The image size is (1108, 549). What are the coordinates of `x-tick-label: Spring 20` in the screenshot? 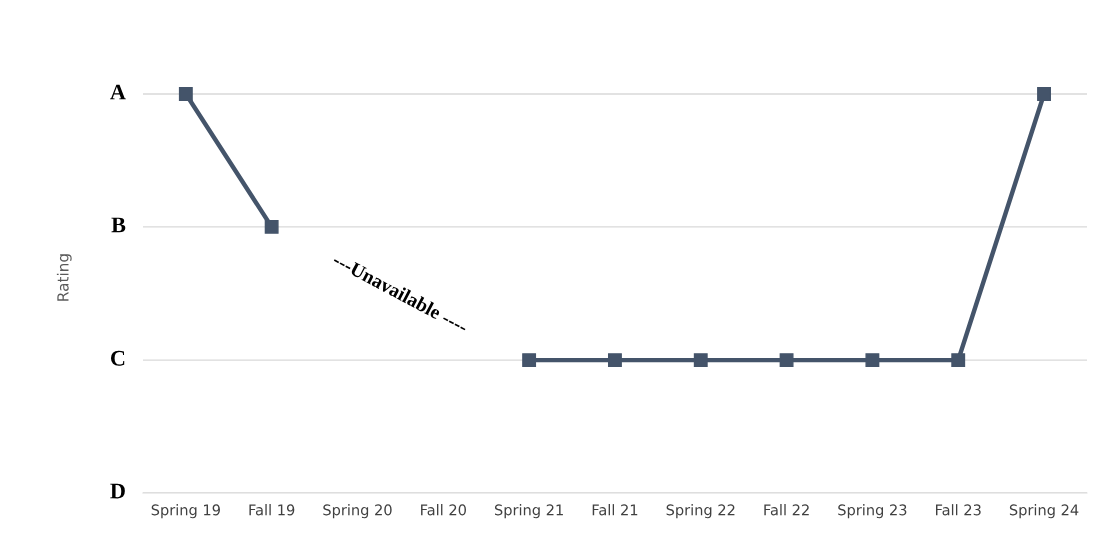 It's located at (357, 511).